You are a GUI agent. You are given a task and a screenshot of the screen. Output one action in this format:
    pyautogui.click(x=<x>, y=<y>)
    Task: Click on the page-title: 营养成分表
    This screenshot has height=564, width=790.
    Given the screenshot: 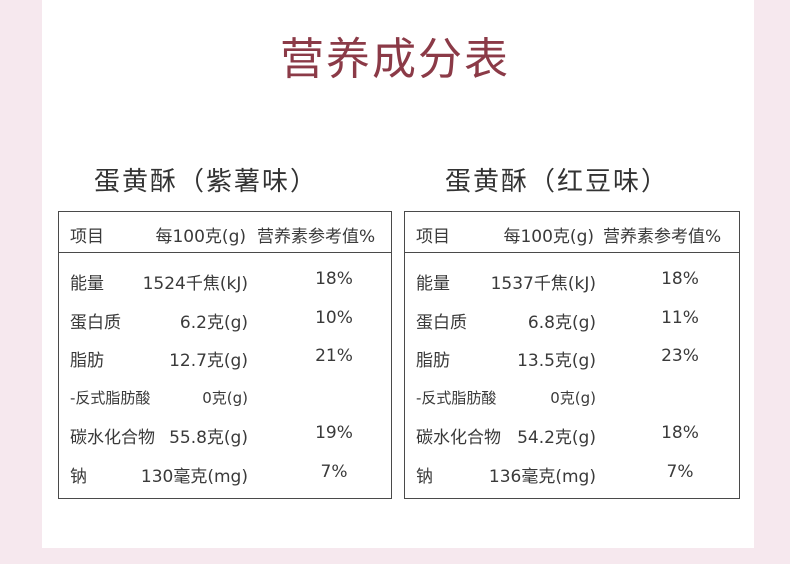 What is the action you would take?
    pyautogui.click(x=395, y=59)
    